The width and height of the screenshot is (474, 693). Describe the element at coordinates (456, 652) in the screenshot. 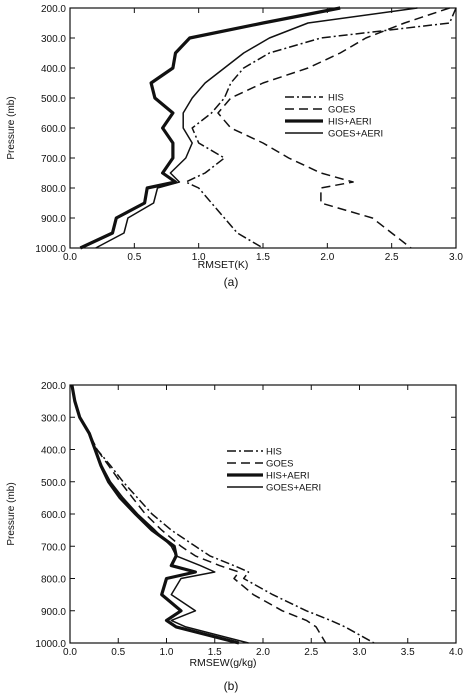

I see `x-tick-label: 4.0` at that location.